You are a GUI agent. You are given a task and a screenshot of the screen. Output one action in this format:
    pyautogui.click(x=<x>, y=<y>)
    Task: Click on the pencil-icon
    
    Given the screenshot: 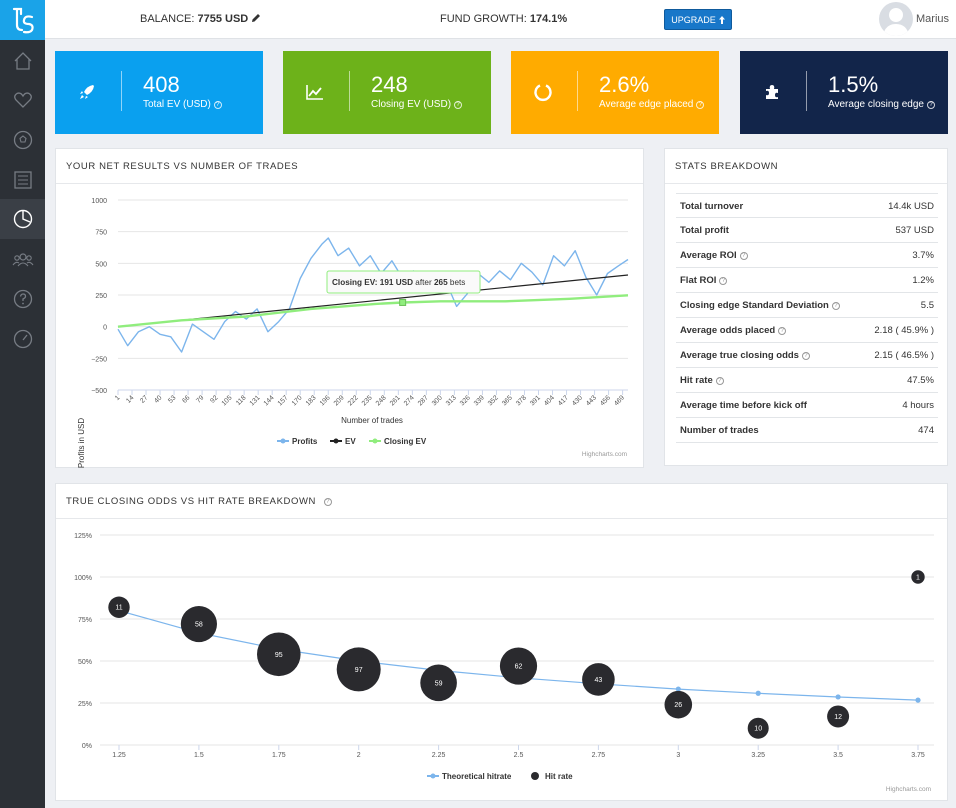 What is the action you would take?
    pyautogui.click(x=256, y=18)
    